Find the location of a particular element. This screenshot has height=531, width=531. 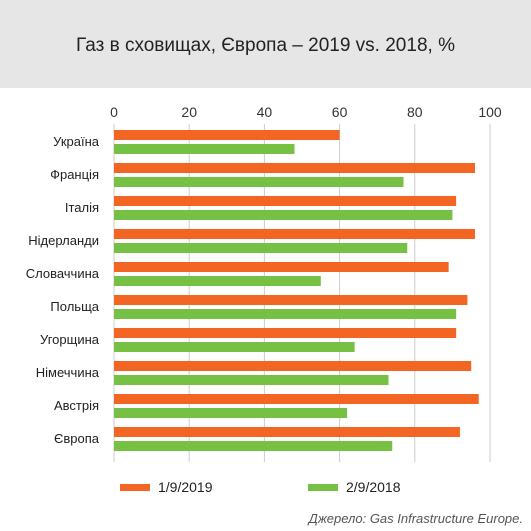

category-label: Франція is located at coordinates (74, 174).